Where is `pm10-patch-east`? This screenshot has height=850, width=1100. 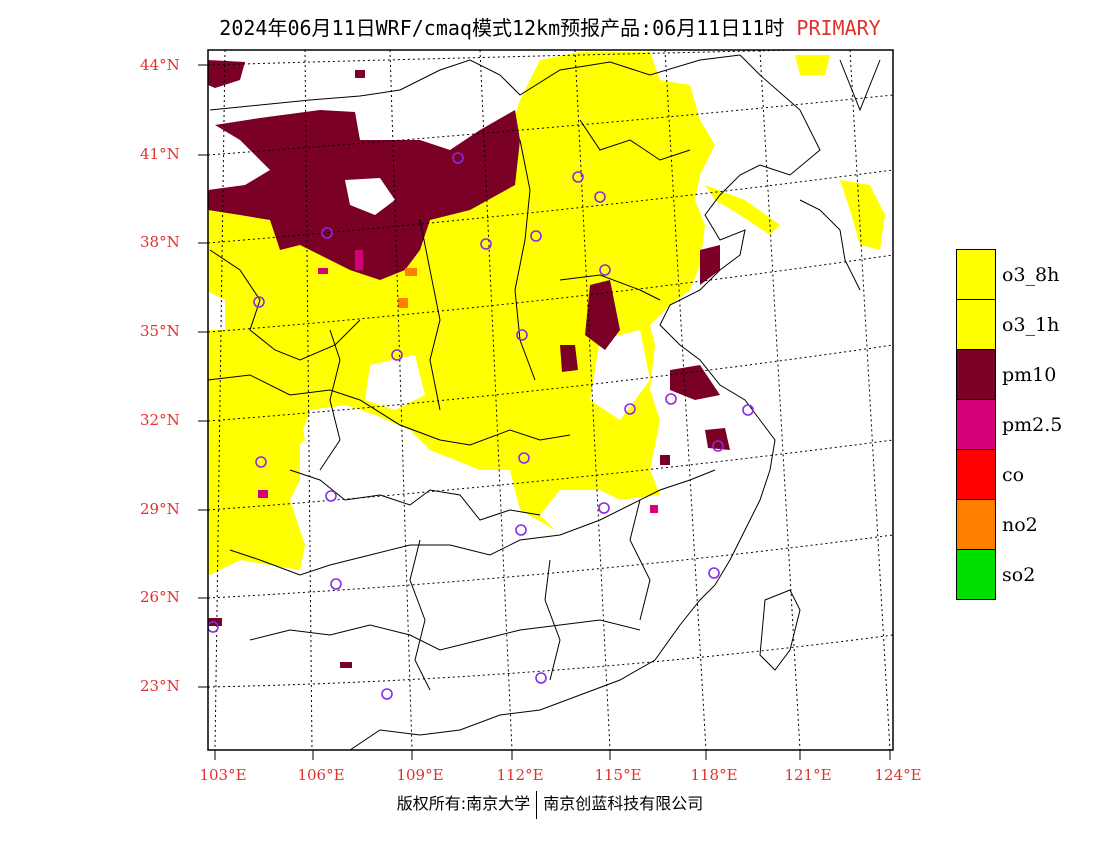
pm10-patch-east is located at coordinates (569, 358).